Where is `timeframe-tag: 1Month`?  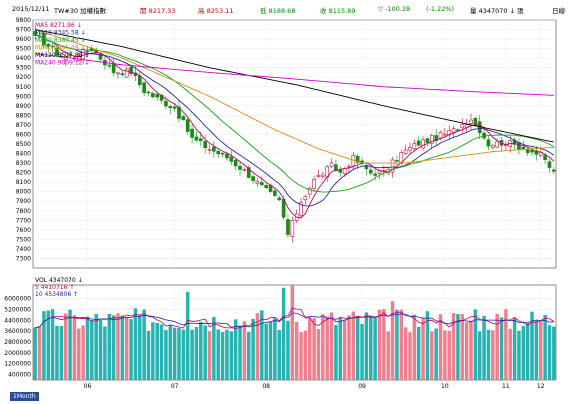
timeframe-tag: 1Month is located at coordinates (24, 396).